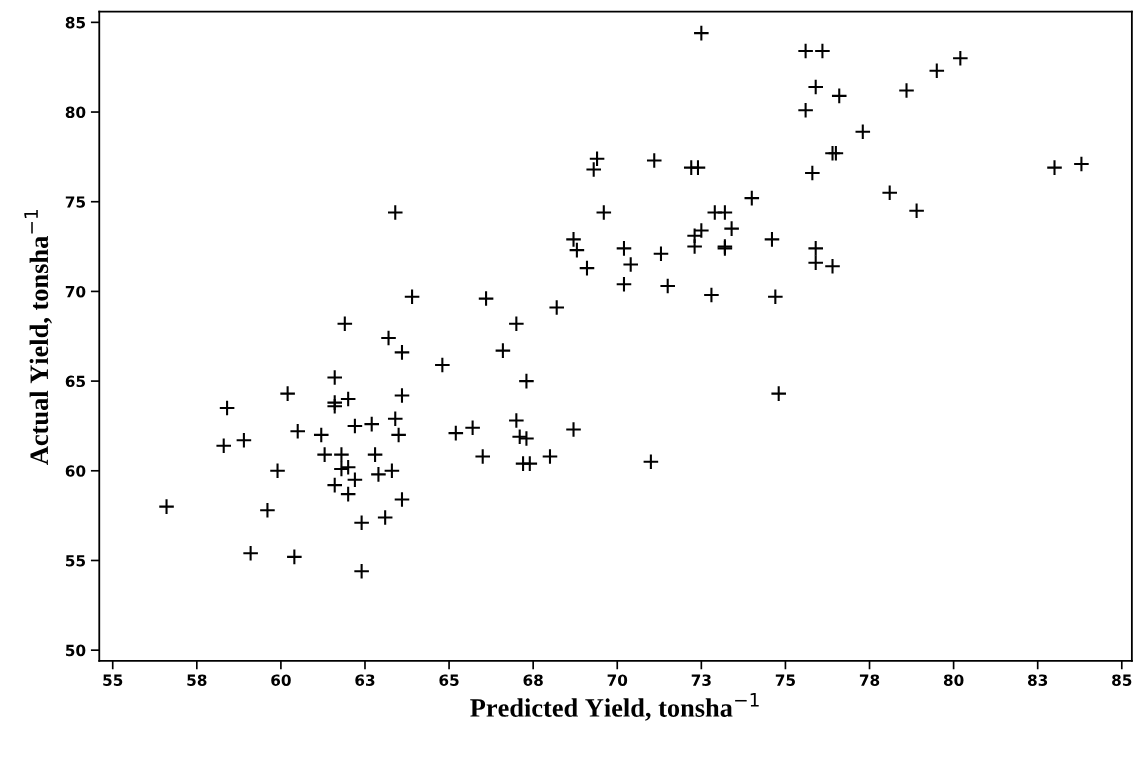 The image size is (1141, 773). Describe the element at coordinates (75, 291) in the screenshot. I see `y-tick-label: 70` at that location.